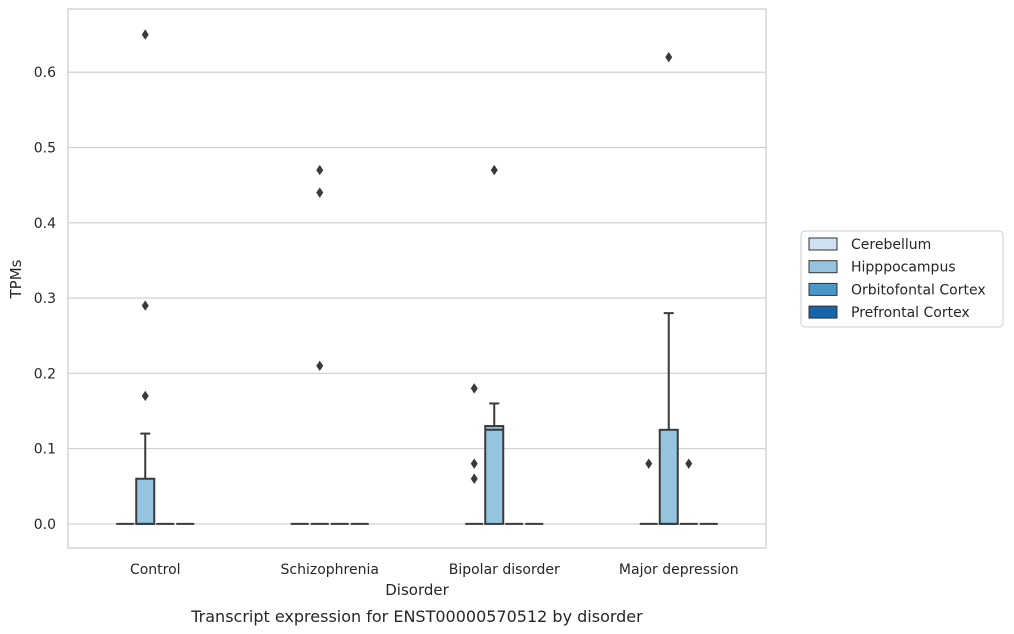 This screenshot has width=1014, height=634. Describe the element at coordinates (903, 268) in the screenshot. I see `legend-label: Hipppocampus` at that location.